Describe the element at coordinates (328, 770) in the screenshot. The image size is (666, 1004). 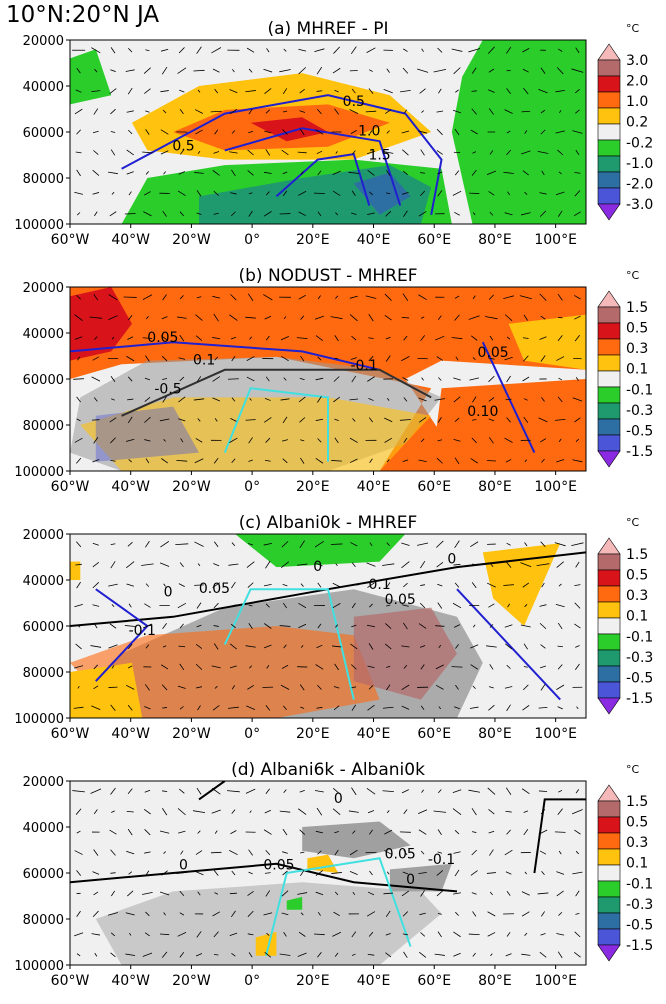
I see `panel-title: (d) Albani6k - Albani0k` at that location.